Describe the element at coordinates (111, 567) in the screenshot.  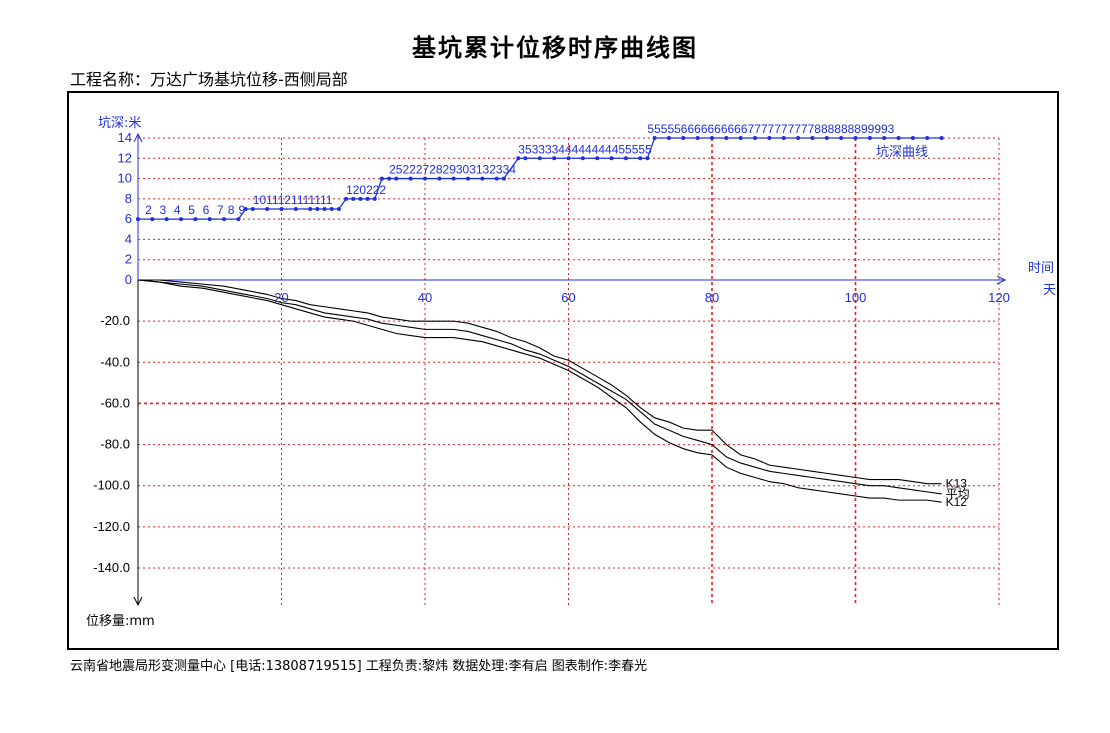
I see `displacement-tick-label: -140.0` at that location.